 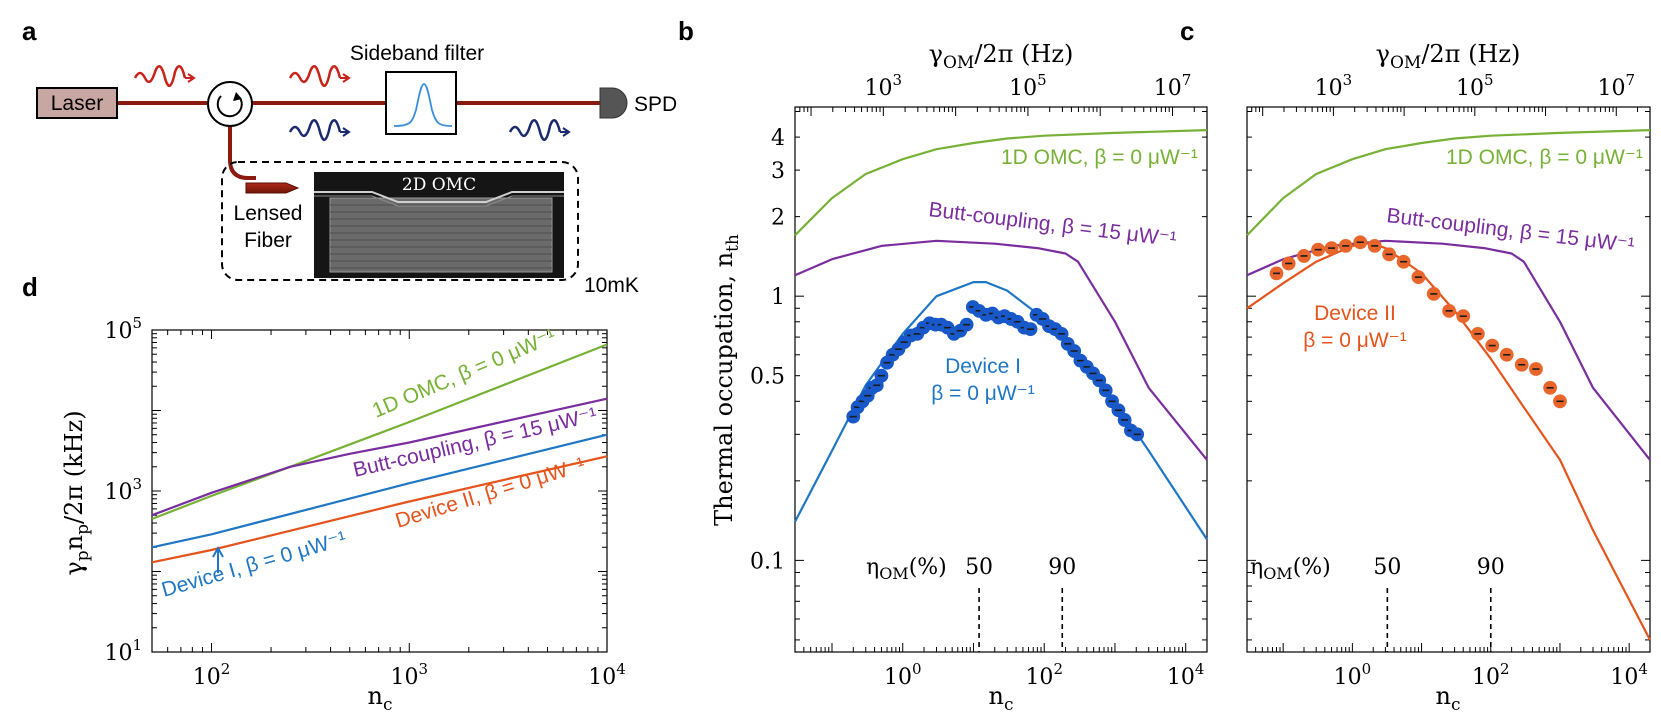 What do you see at coordinates (726, 380) in the screenshot?
I see `y-axis-label: Thermal occupation, nth` at bounding box center [726, 380].